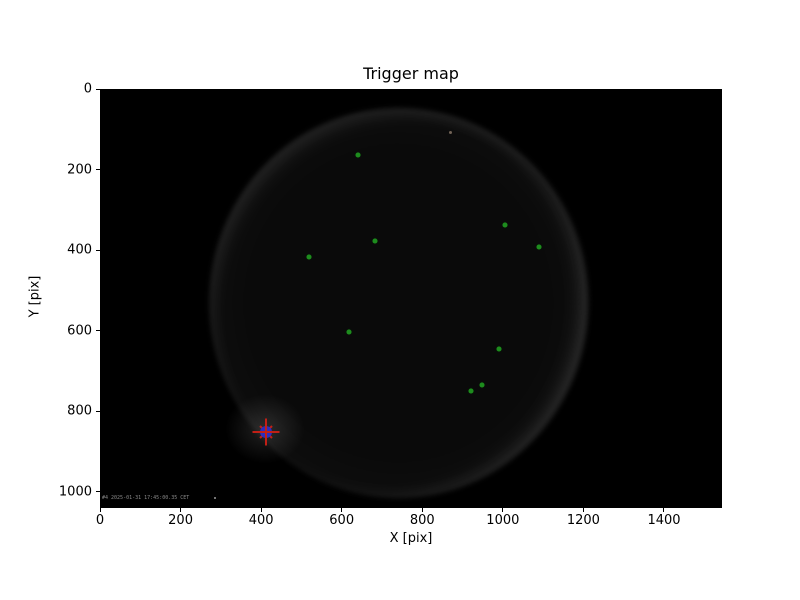  What do you see at coordinates (411, 73) in the screenshot?
I see `plot-title: Trigger map` at bounding box center [411, 73].